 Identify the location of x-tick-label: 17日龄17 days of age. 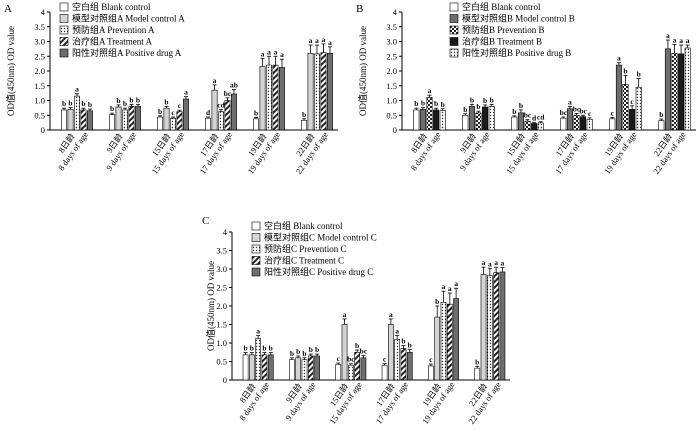
(567, 150).